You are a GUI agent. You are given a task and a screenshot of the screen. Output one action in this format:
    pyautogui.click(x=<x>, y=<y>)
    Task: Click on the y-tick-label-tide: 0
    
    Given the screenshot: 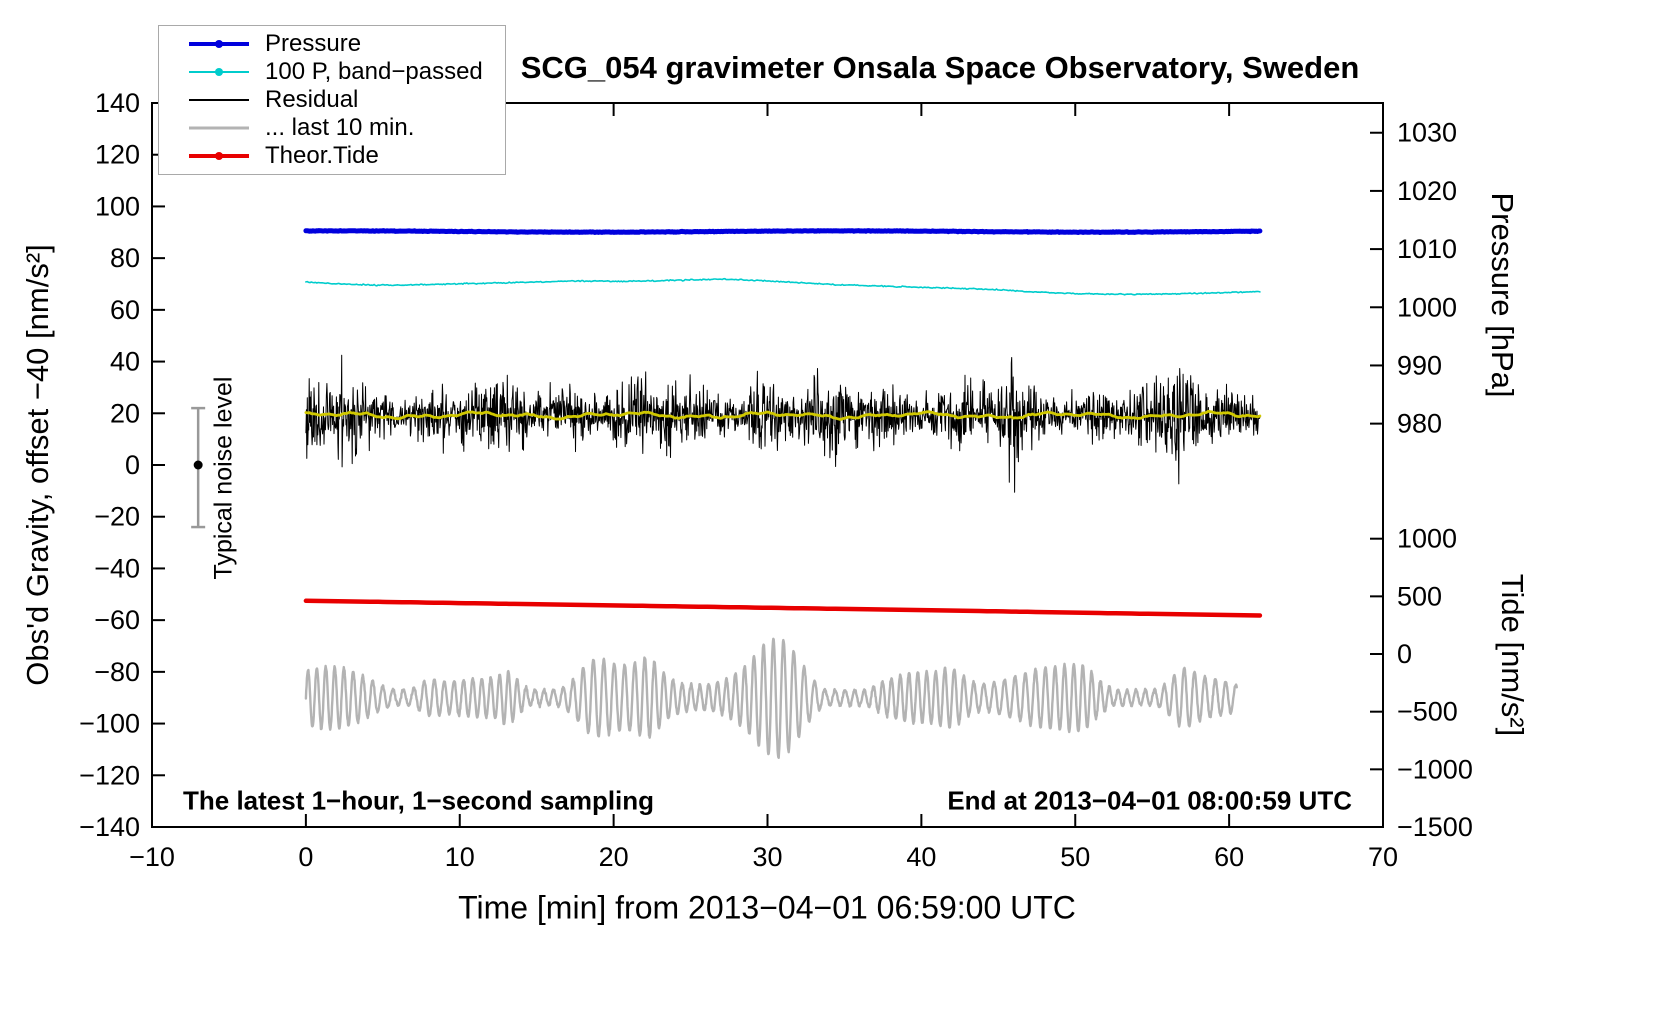 What is the action you would take?
    pyautogui.click(x=1404, y=654)
    